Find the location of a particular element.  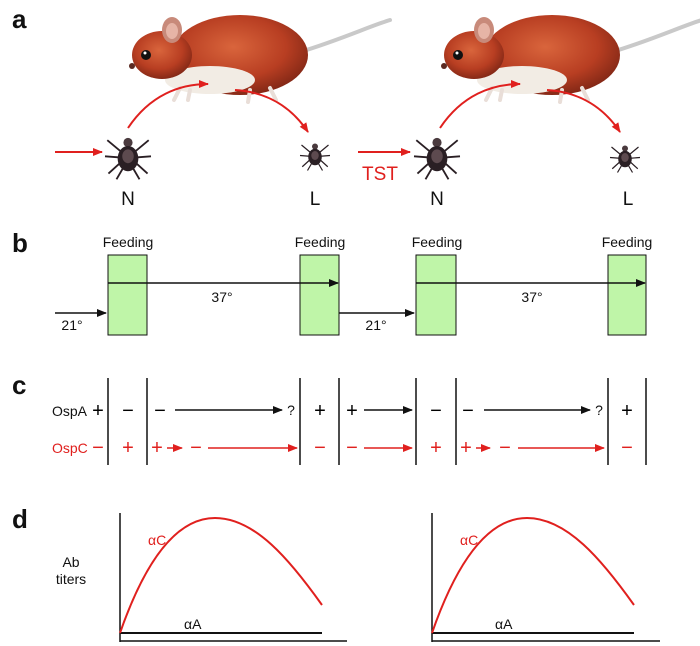

panel-a-label: a is located at coordinates (19, 19).